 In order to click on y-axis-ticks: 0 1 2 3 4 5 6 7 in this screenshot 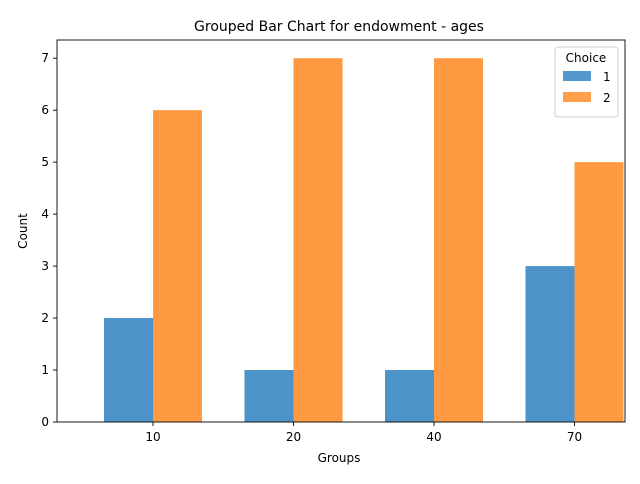, I will do `click(49, 240)`.